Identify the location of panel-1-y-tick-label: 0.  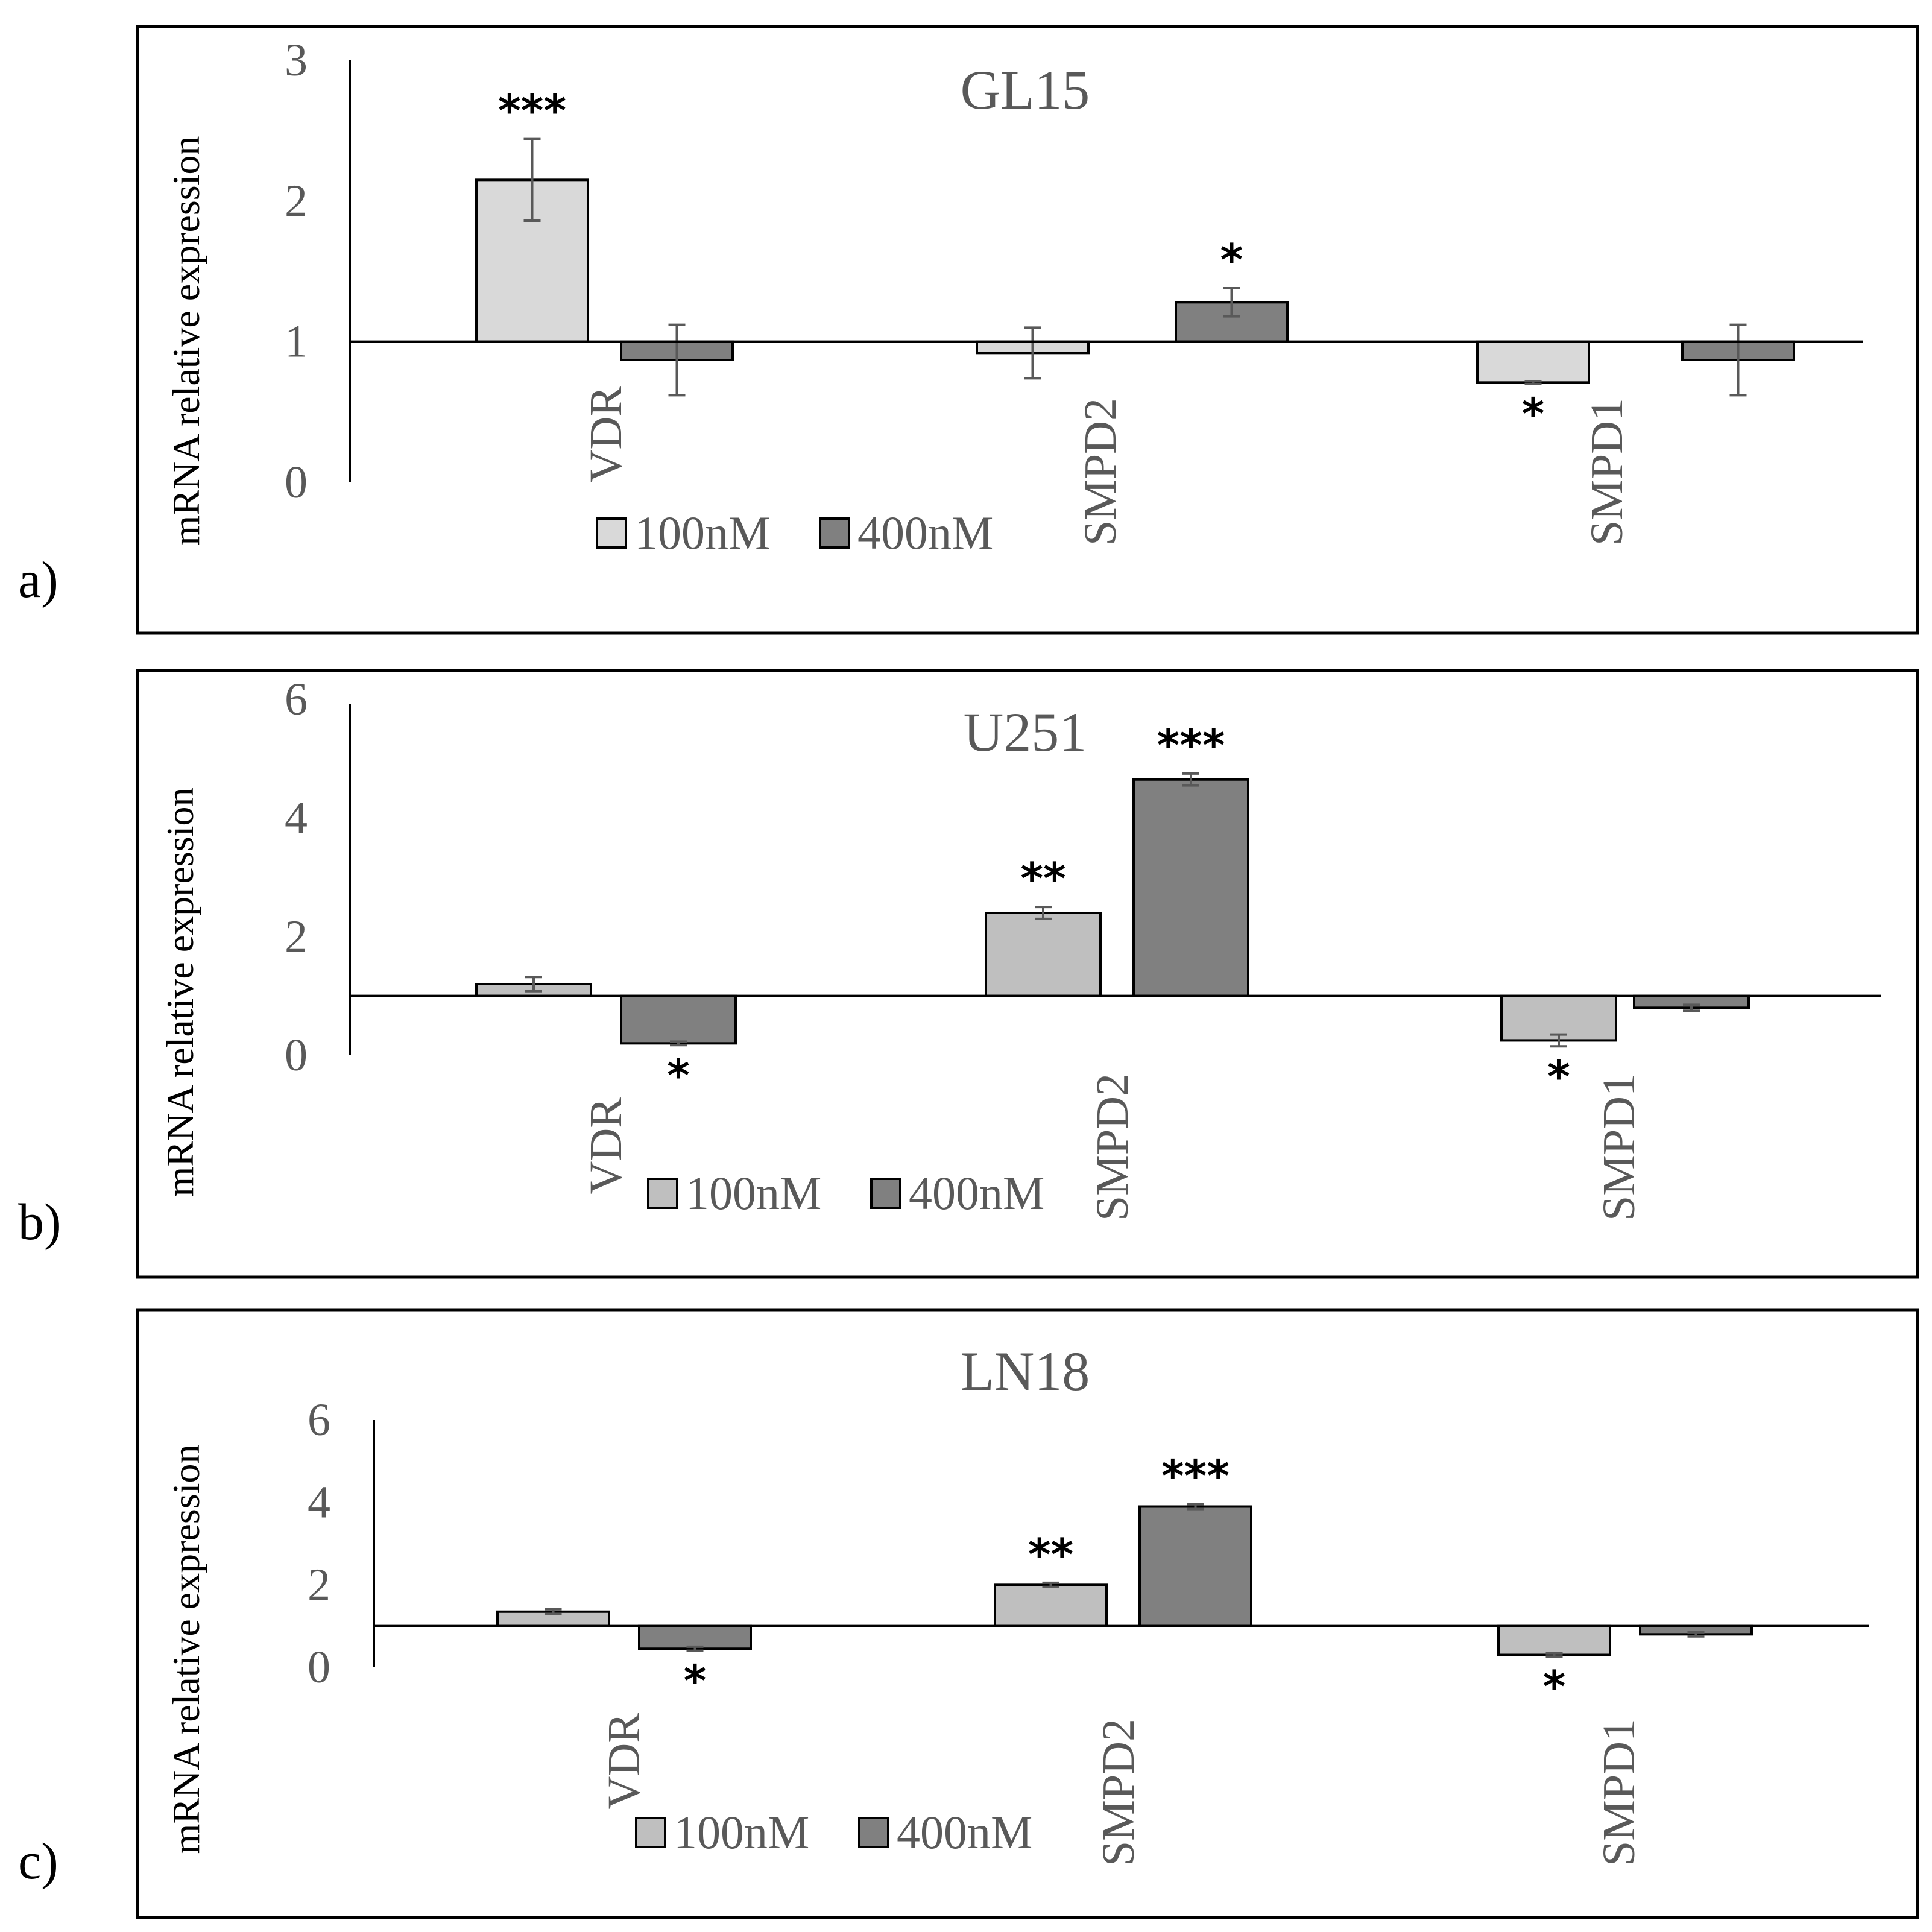
(296, 483).